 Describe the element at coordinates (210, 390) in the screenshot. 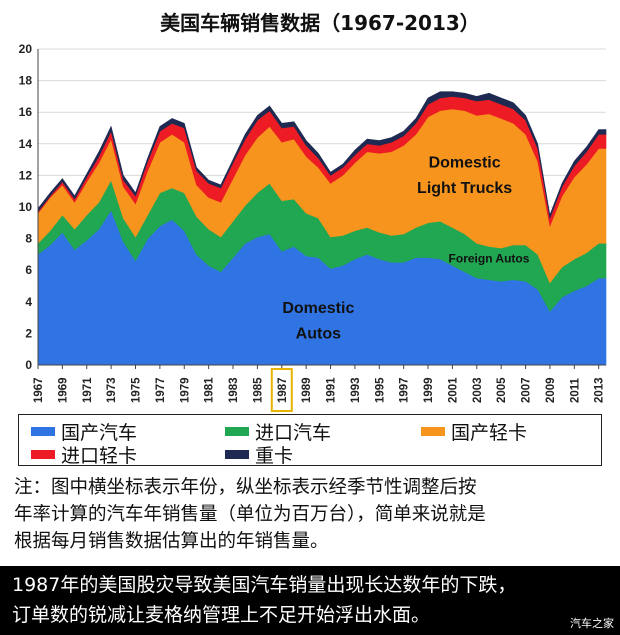

I see `x-tick-label: 1981` at that location.